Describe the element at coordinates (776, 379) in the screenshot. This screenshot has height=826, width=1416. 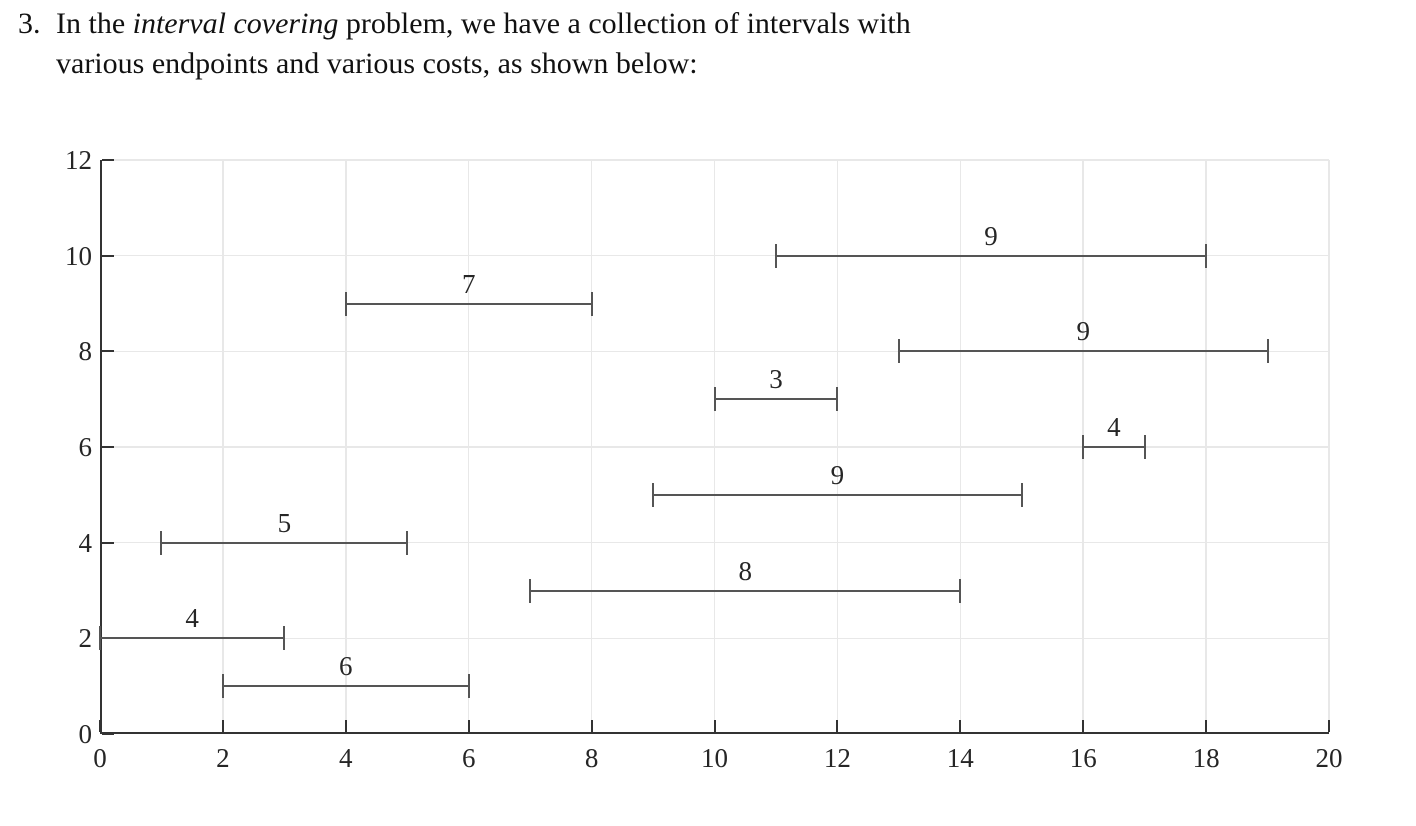
I see `interval-cost-label: 3` at that location.